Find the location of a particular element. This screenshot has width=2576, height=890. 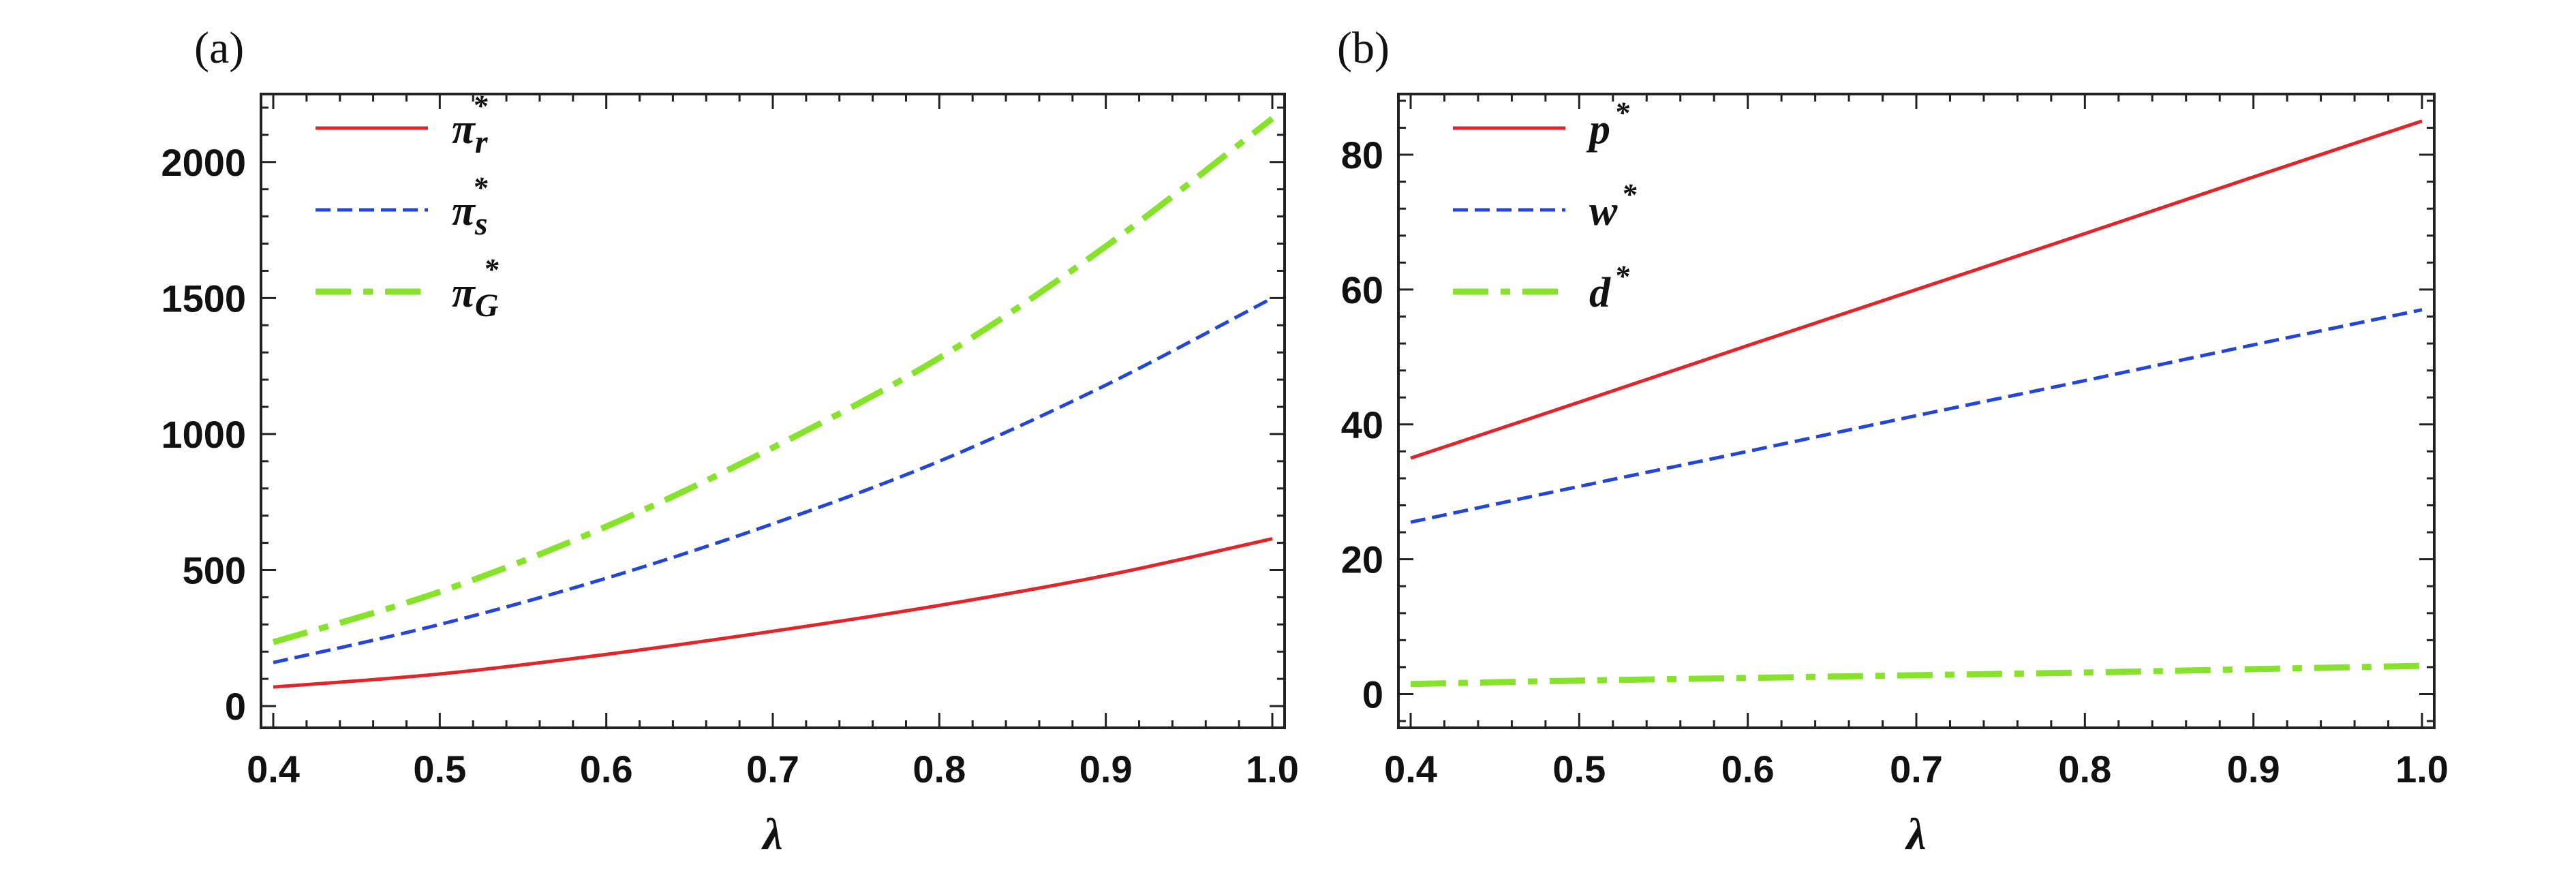

series-line-d is located at coordinates (1917, 675).